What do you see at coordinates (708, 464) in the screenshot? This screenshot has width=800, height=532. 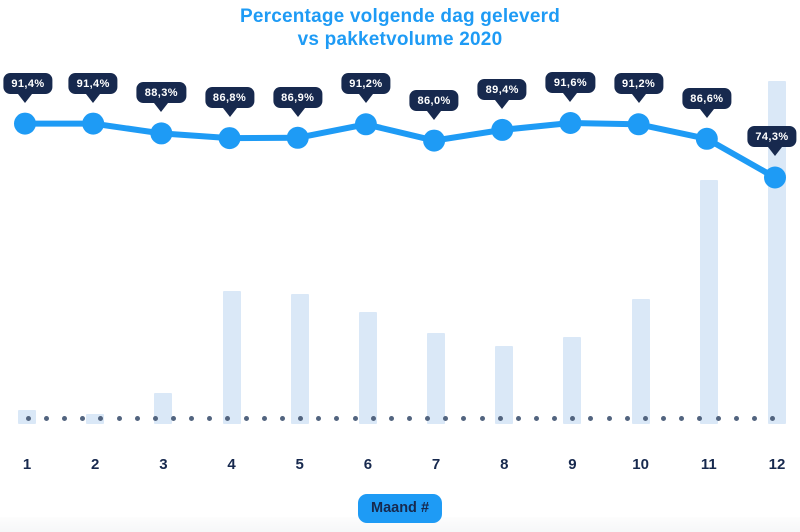 I see `x-axis-label: 11` at bounding box center [708, 464].